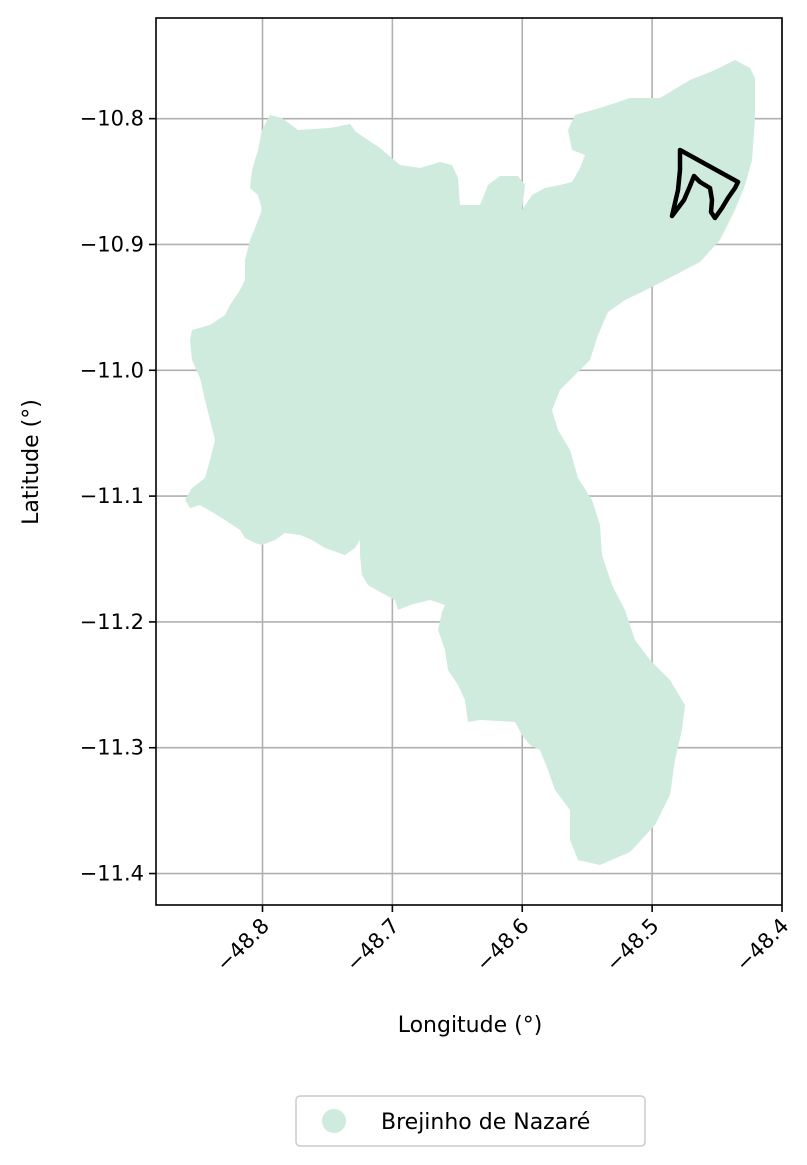 This screenshot has height=1165, width=807. I want to click on y-tick-label: −10.9, so click(112, 244).